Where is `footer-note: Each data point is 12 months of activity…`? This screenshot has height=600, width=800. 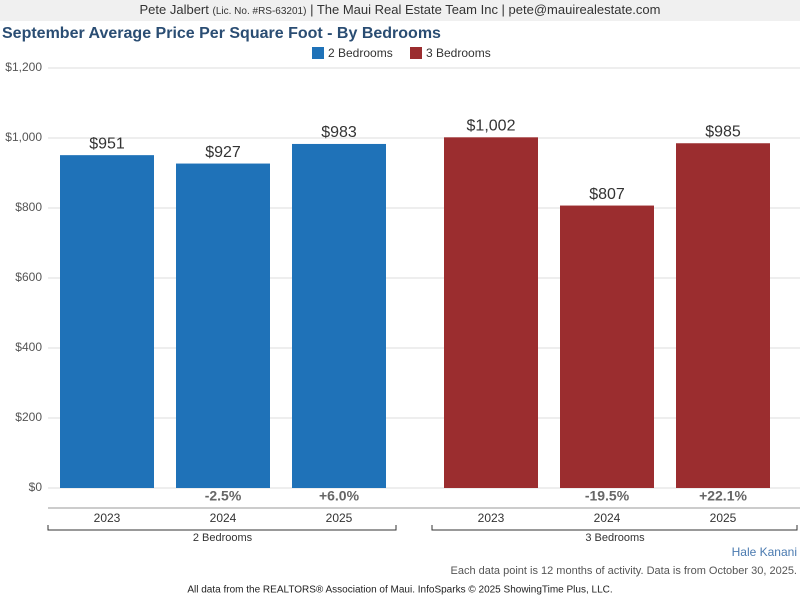 footer-note: Each data point is 12 months of activity… is located at coordinates (624, 571).